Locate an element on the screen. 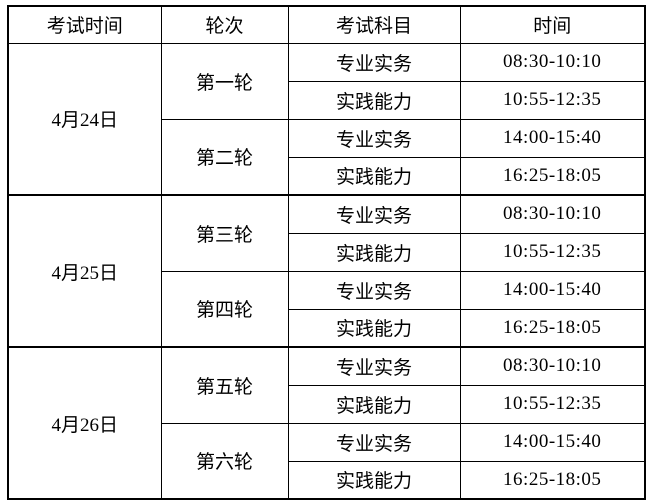 Image resolution: width=651 pixels, height=503 pixels. round-cell: 第三轮 is located at coordinates (224, 233).